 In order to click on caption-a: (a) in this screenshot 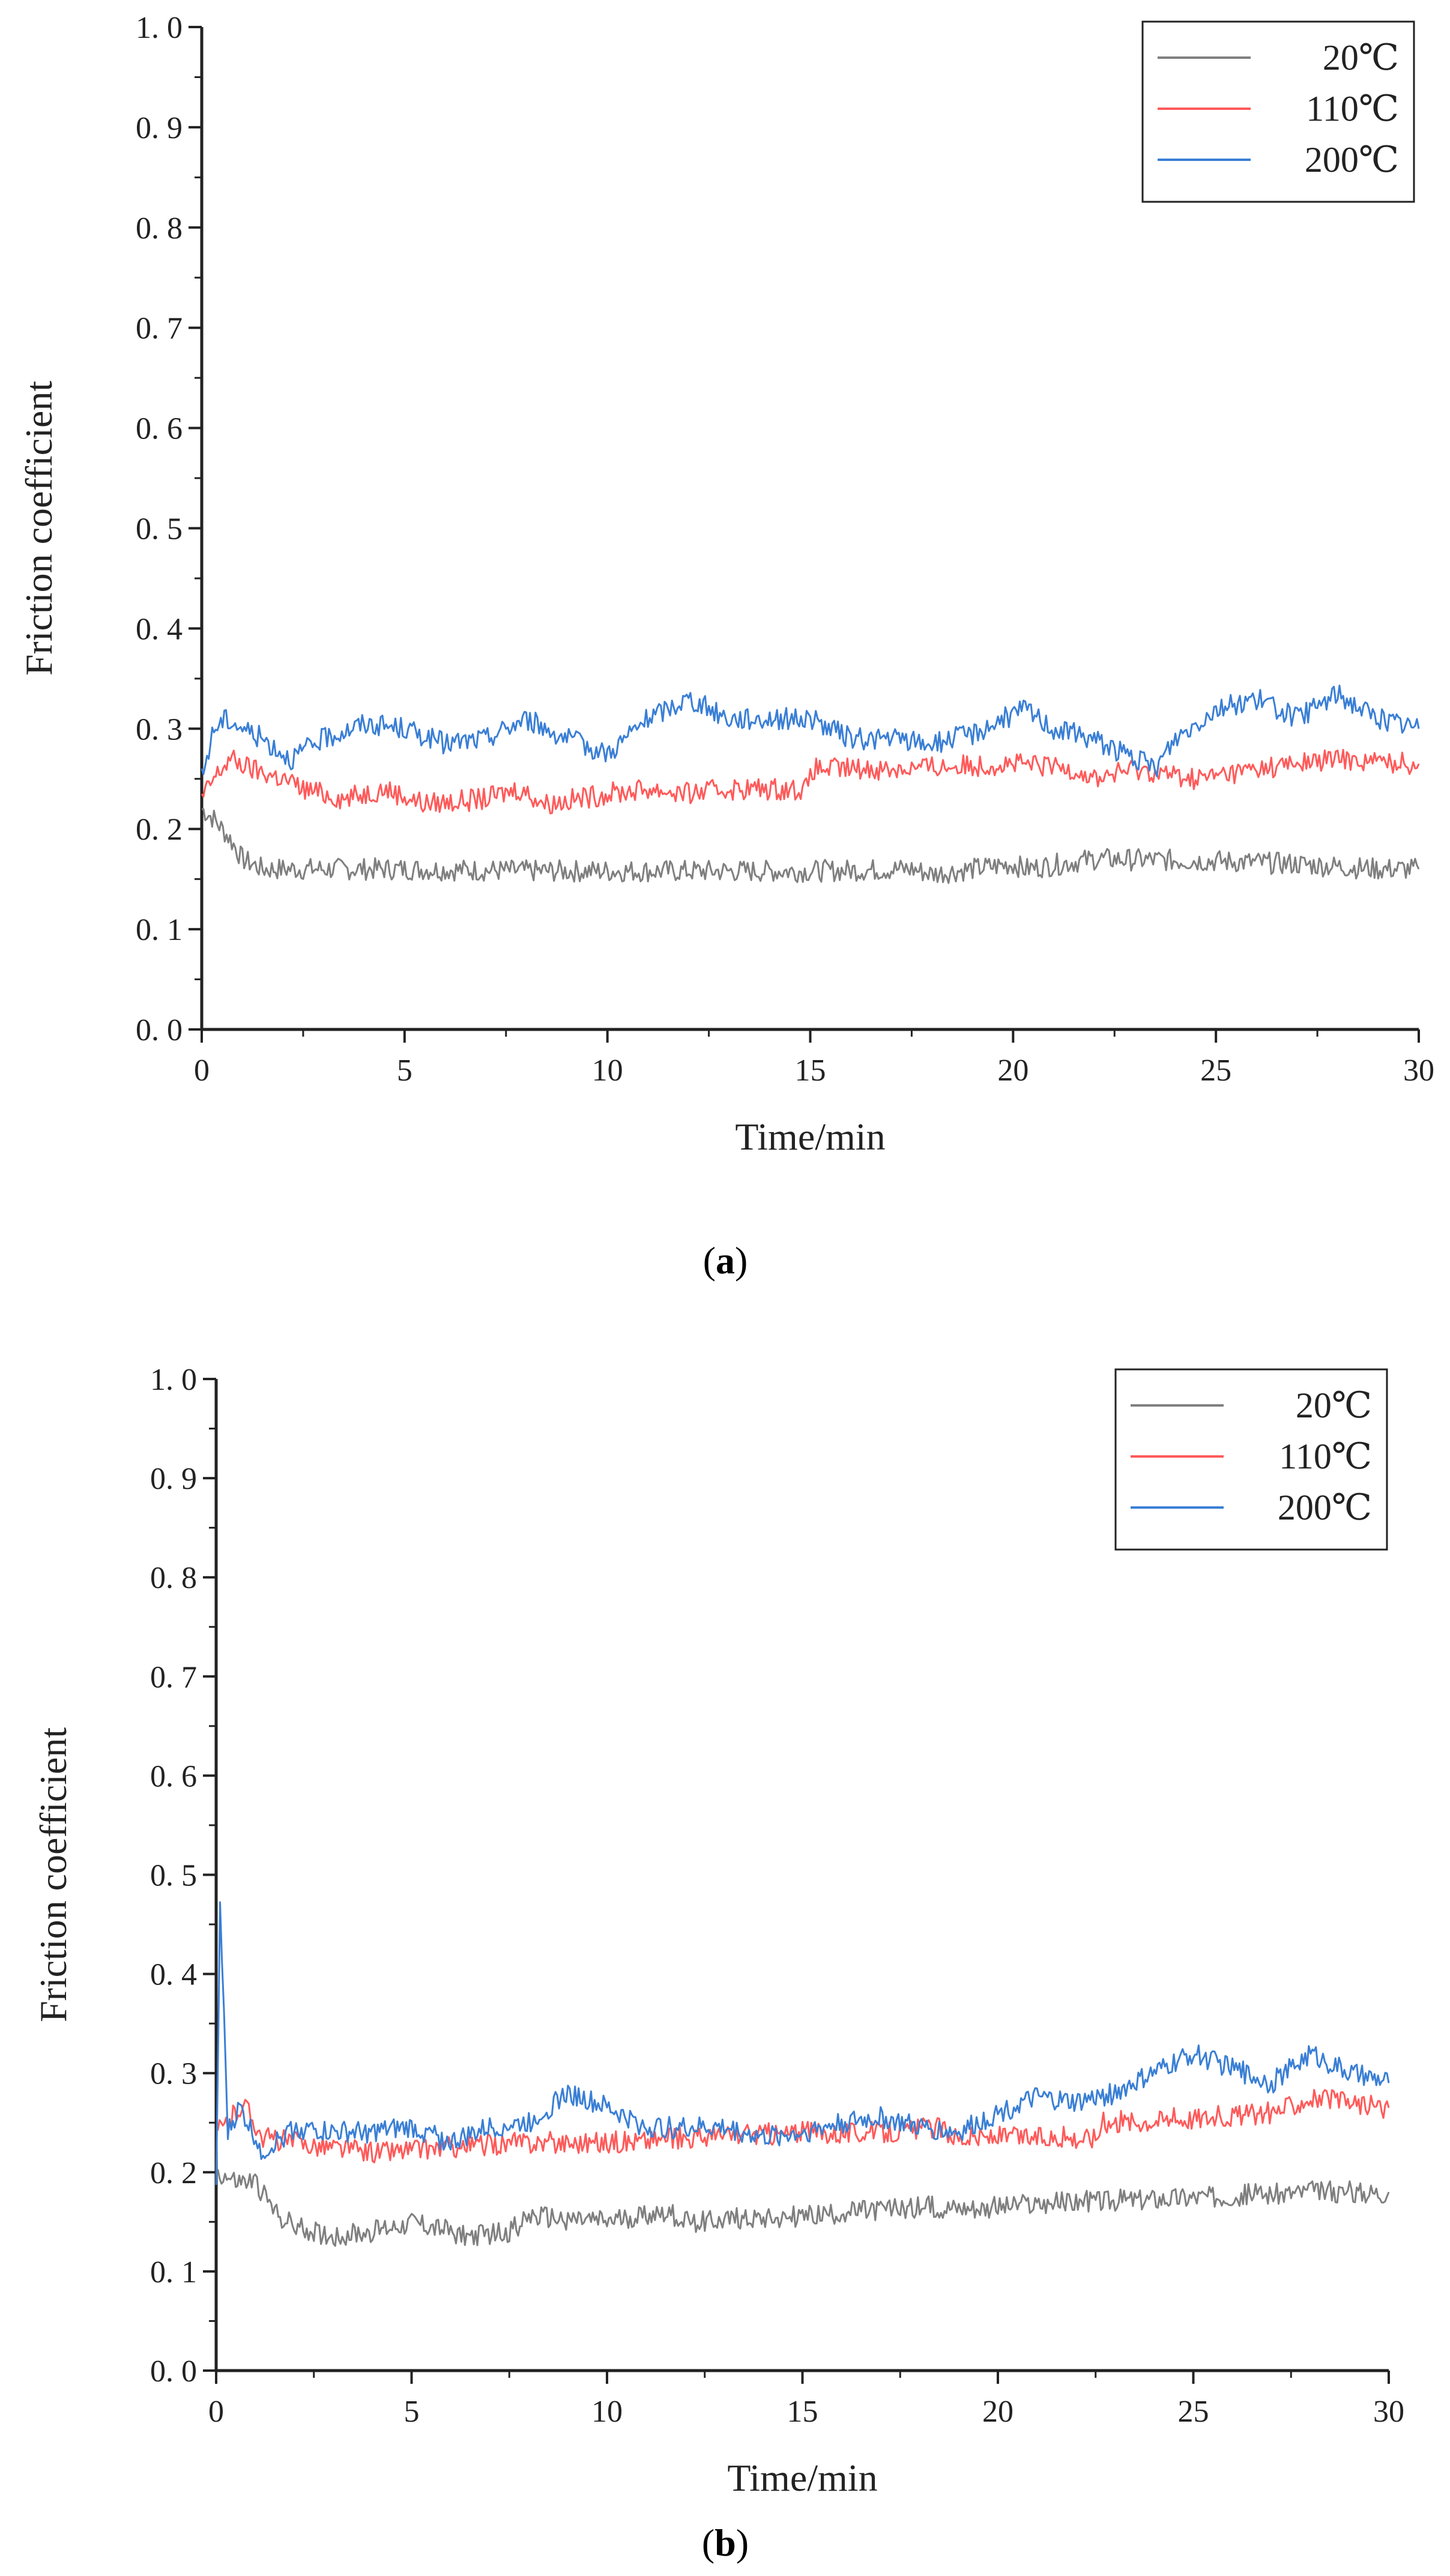, I will do `click(725, 1260)`.